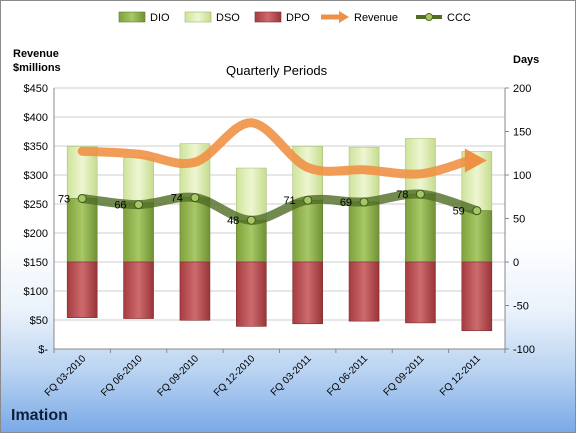 The width and height of the screenshot is (576, 433). Describe the element at coordinates (228, 18) in the screenshot. I see `legend-label-dso: DSO` at that location.